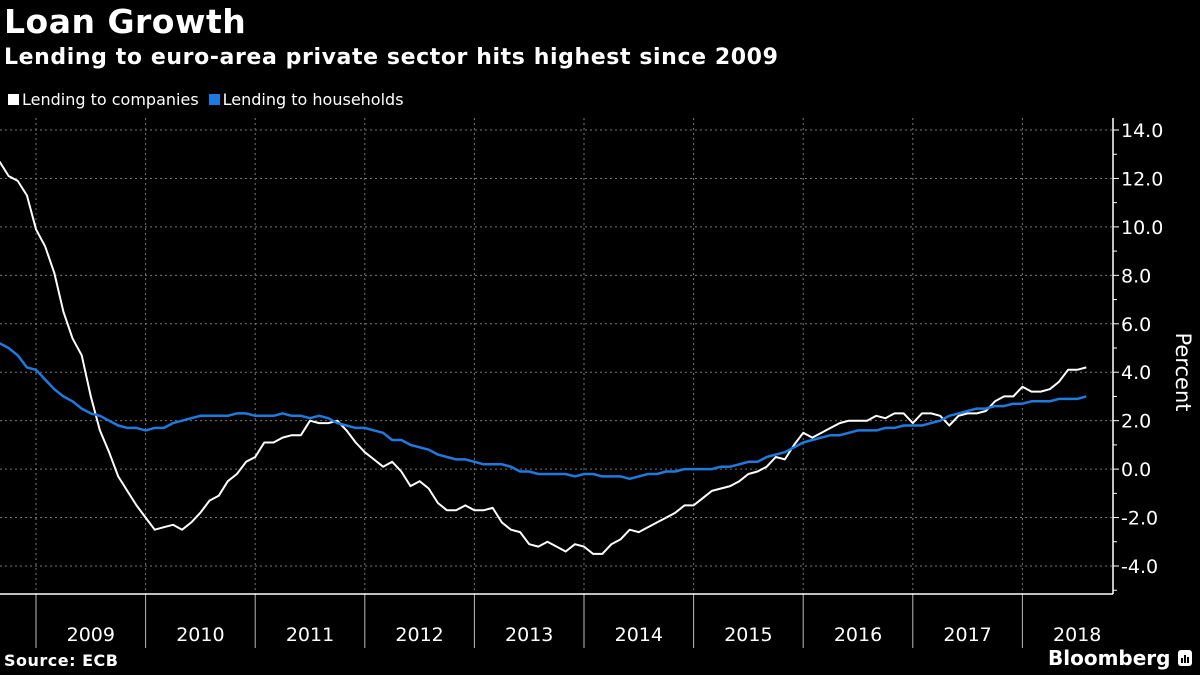 Image resolution: width=1200 pixels, height=675 pixels. I want to click on y-axis-label: Percent, so click(1183, 371).